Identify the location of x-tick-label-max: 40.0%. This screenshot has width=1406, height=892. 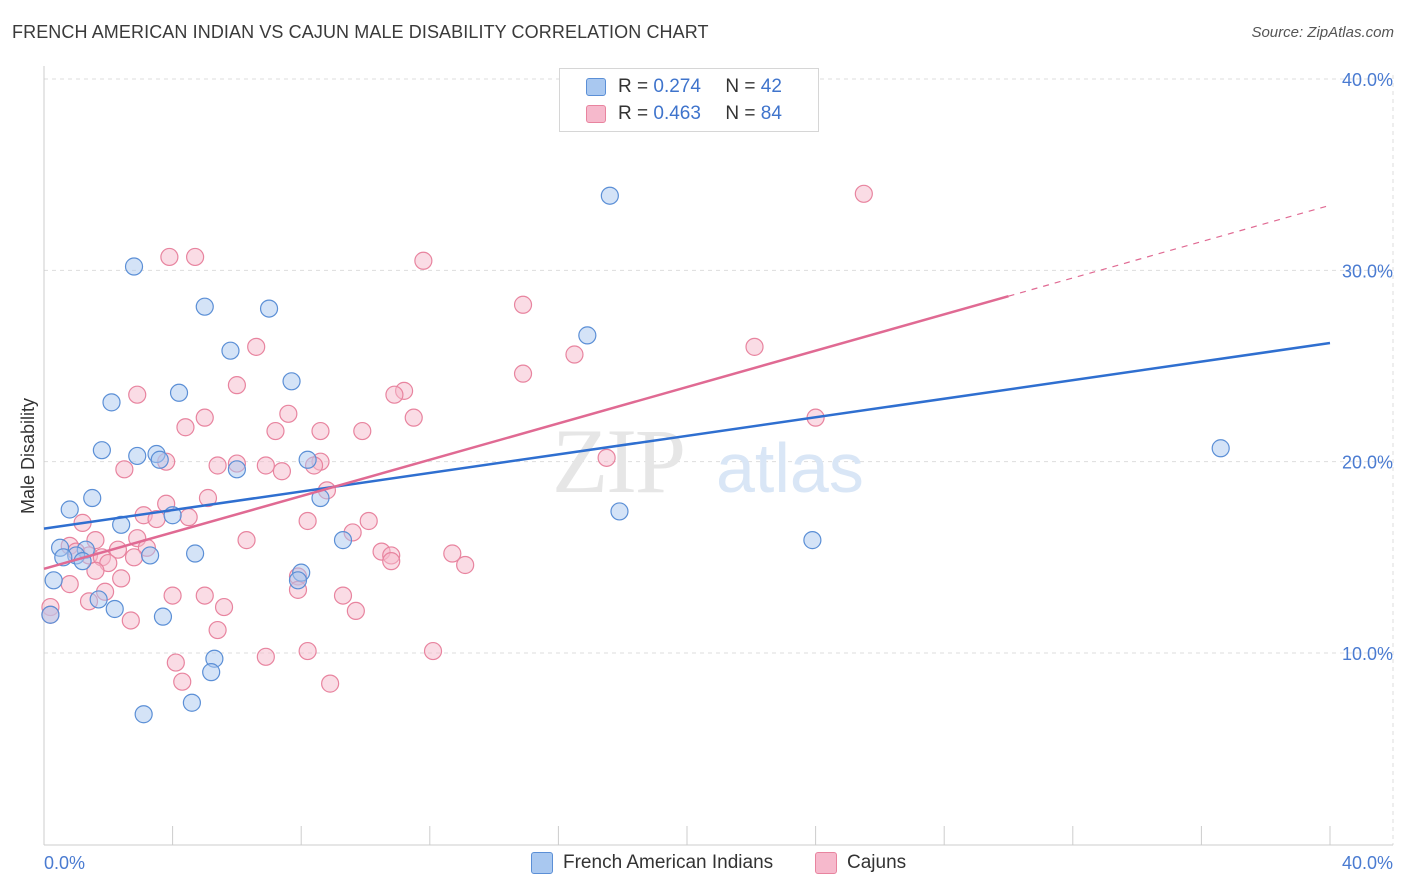
(1367, 863).